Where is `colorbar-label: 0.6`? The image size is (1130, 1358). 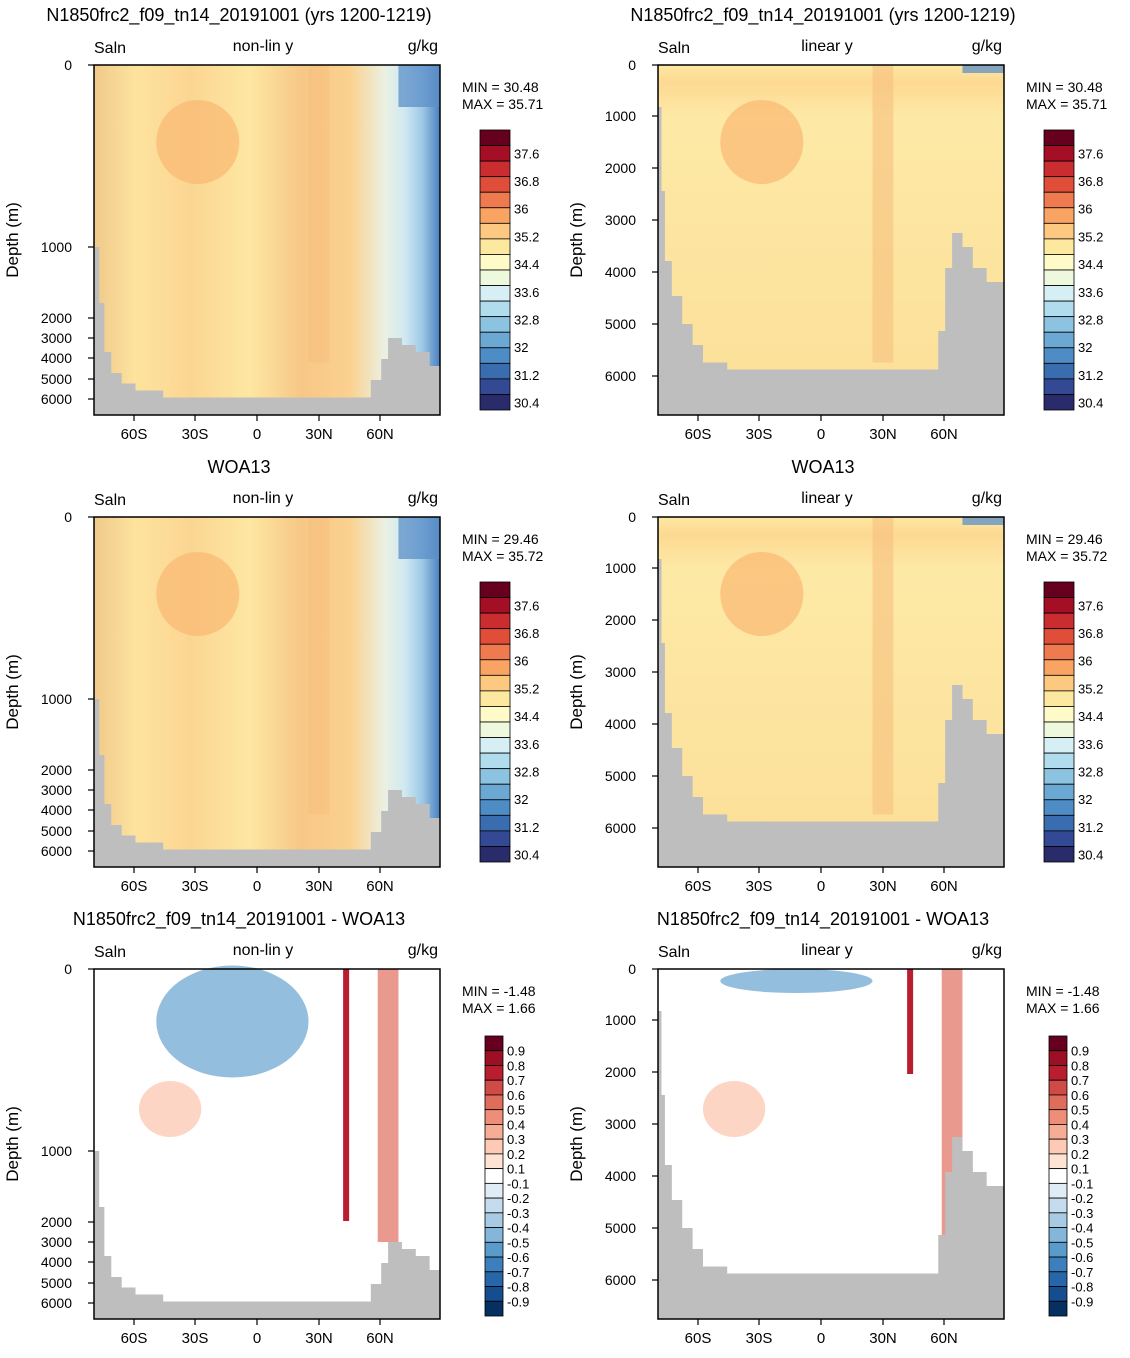 colorbar-label: 0.6 is located at coordinates (1080, 1095).